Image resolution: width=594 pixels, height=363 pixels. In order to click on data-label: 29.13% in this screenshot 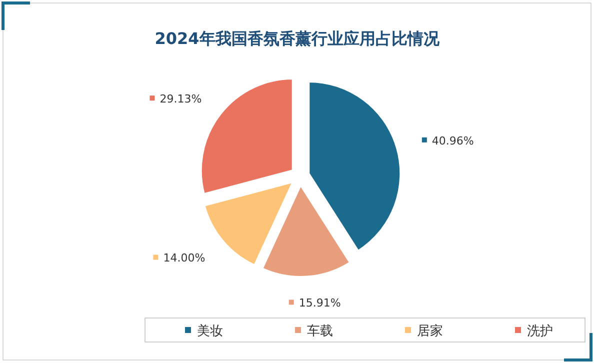, I will do `click(181, 99)`.